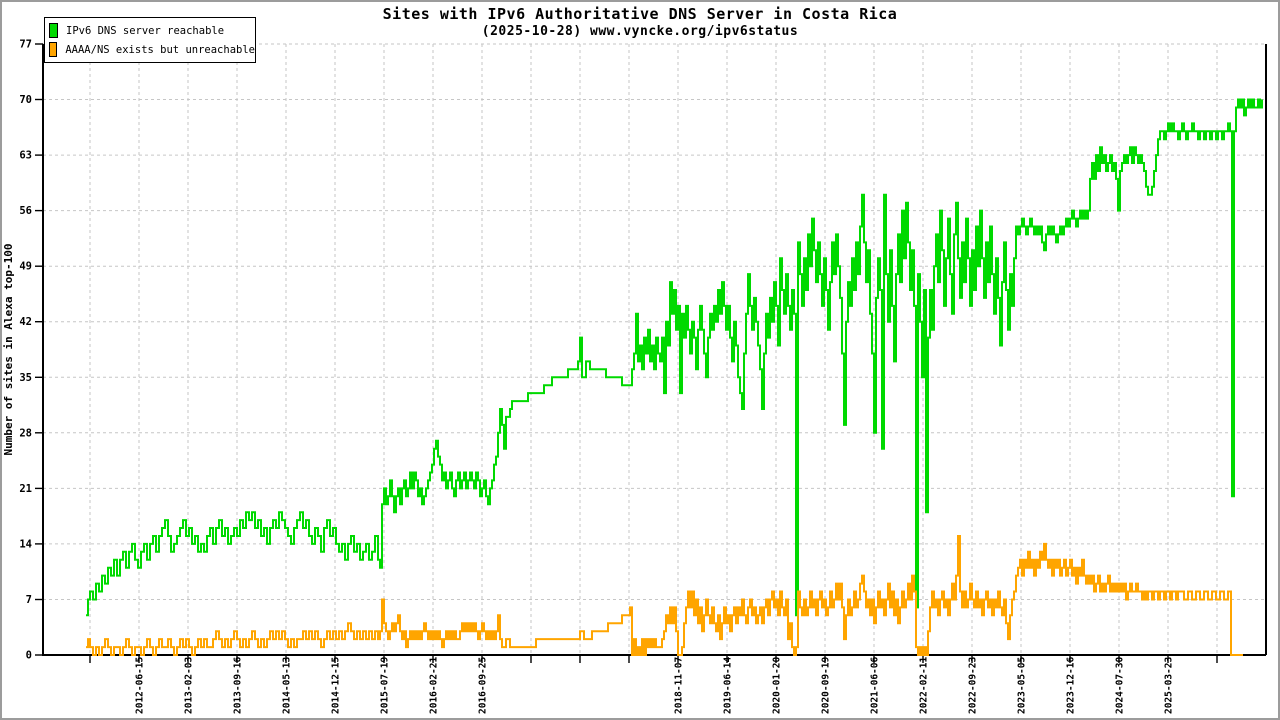  What do you see at coordinates (160, 49) in the screenshot?
I see `legend-item-label: AAAA/NS exists but unreachable` at bounding box center [160, 49].